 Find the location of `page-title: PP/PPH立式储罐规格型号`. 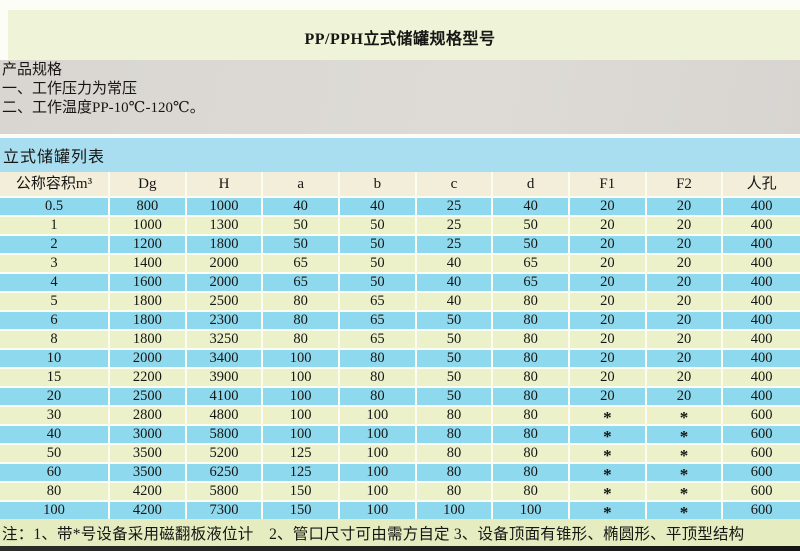

page-title: PP/PPH立式储罐规格型号 is located at coordinates (400, 39).